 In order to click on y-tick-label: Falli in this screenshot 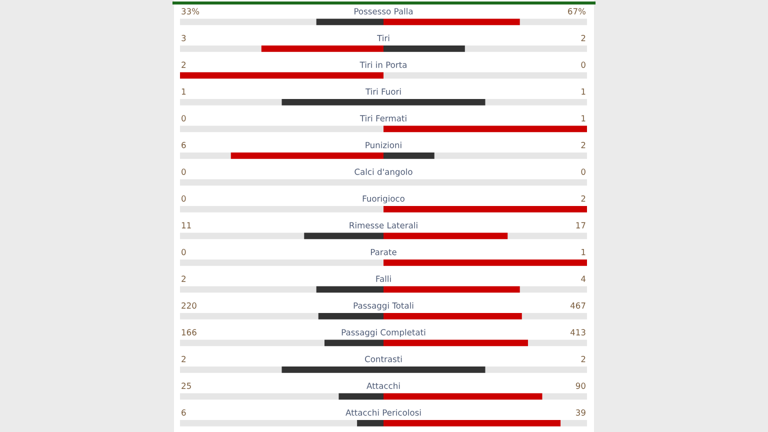, I will do `click(383, 278)`.